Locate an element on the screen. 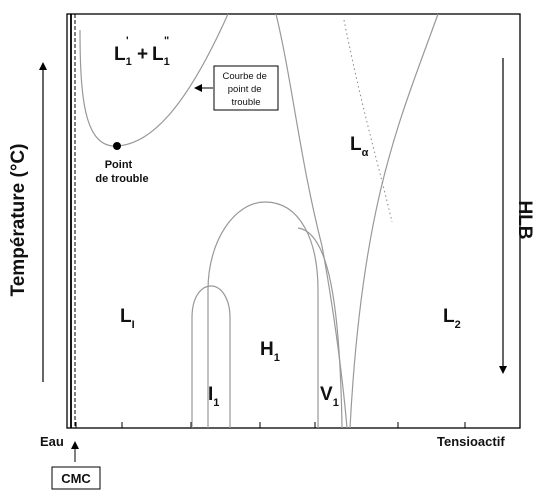 This screenshot has height=496, width=535. v1-dome-boundary is located at coordinates (320, 328).